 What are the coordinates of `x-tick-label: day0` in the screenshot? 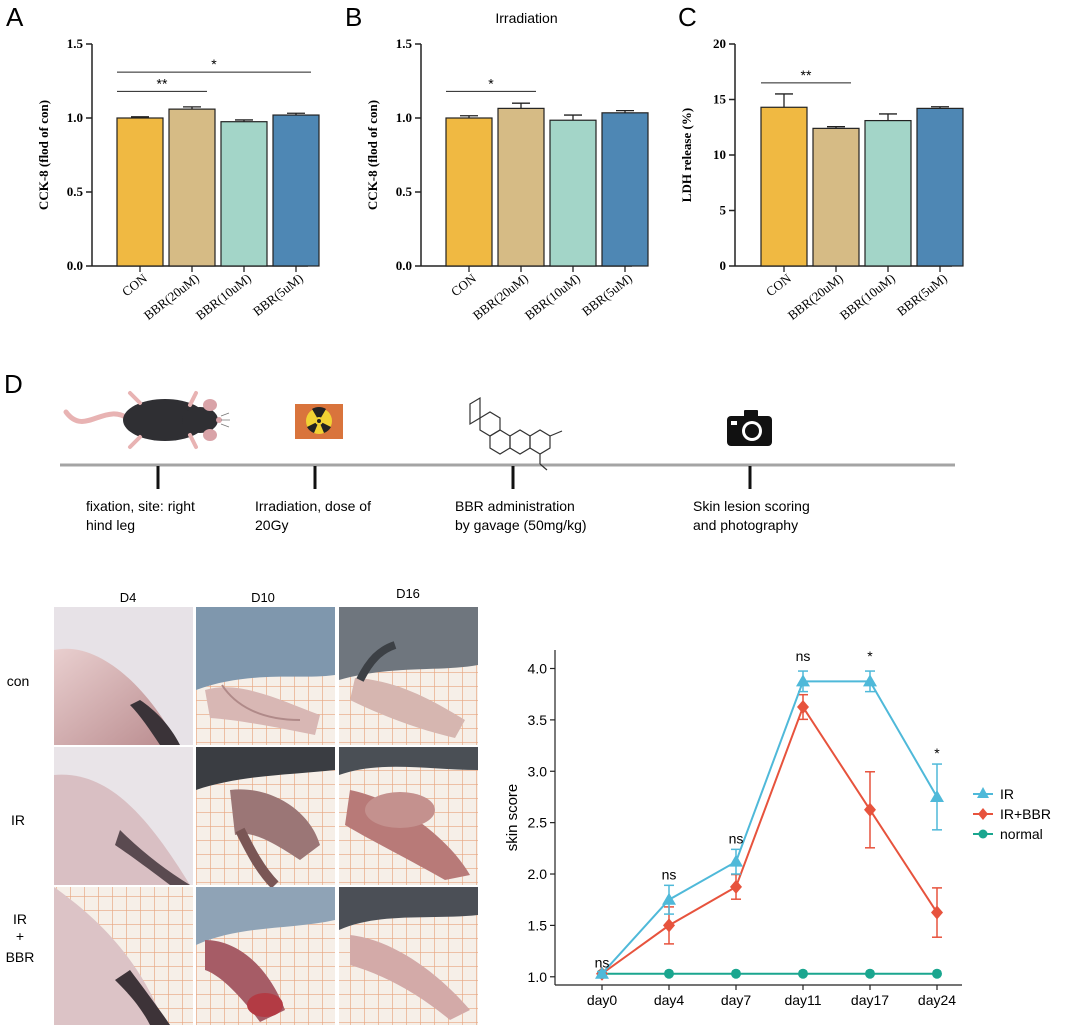 It's located at (602, 1000).